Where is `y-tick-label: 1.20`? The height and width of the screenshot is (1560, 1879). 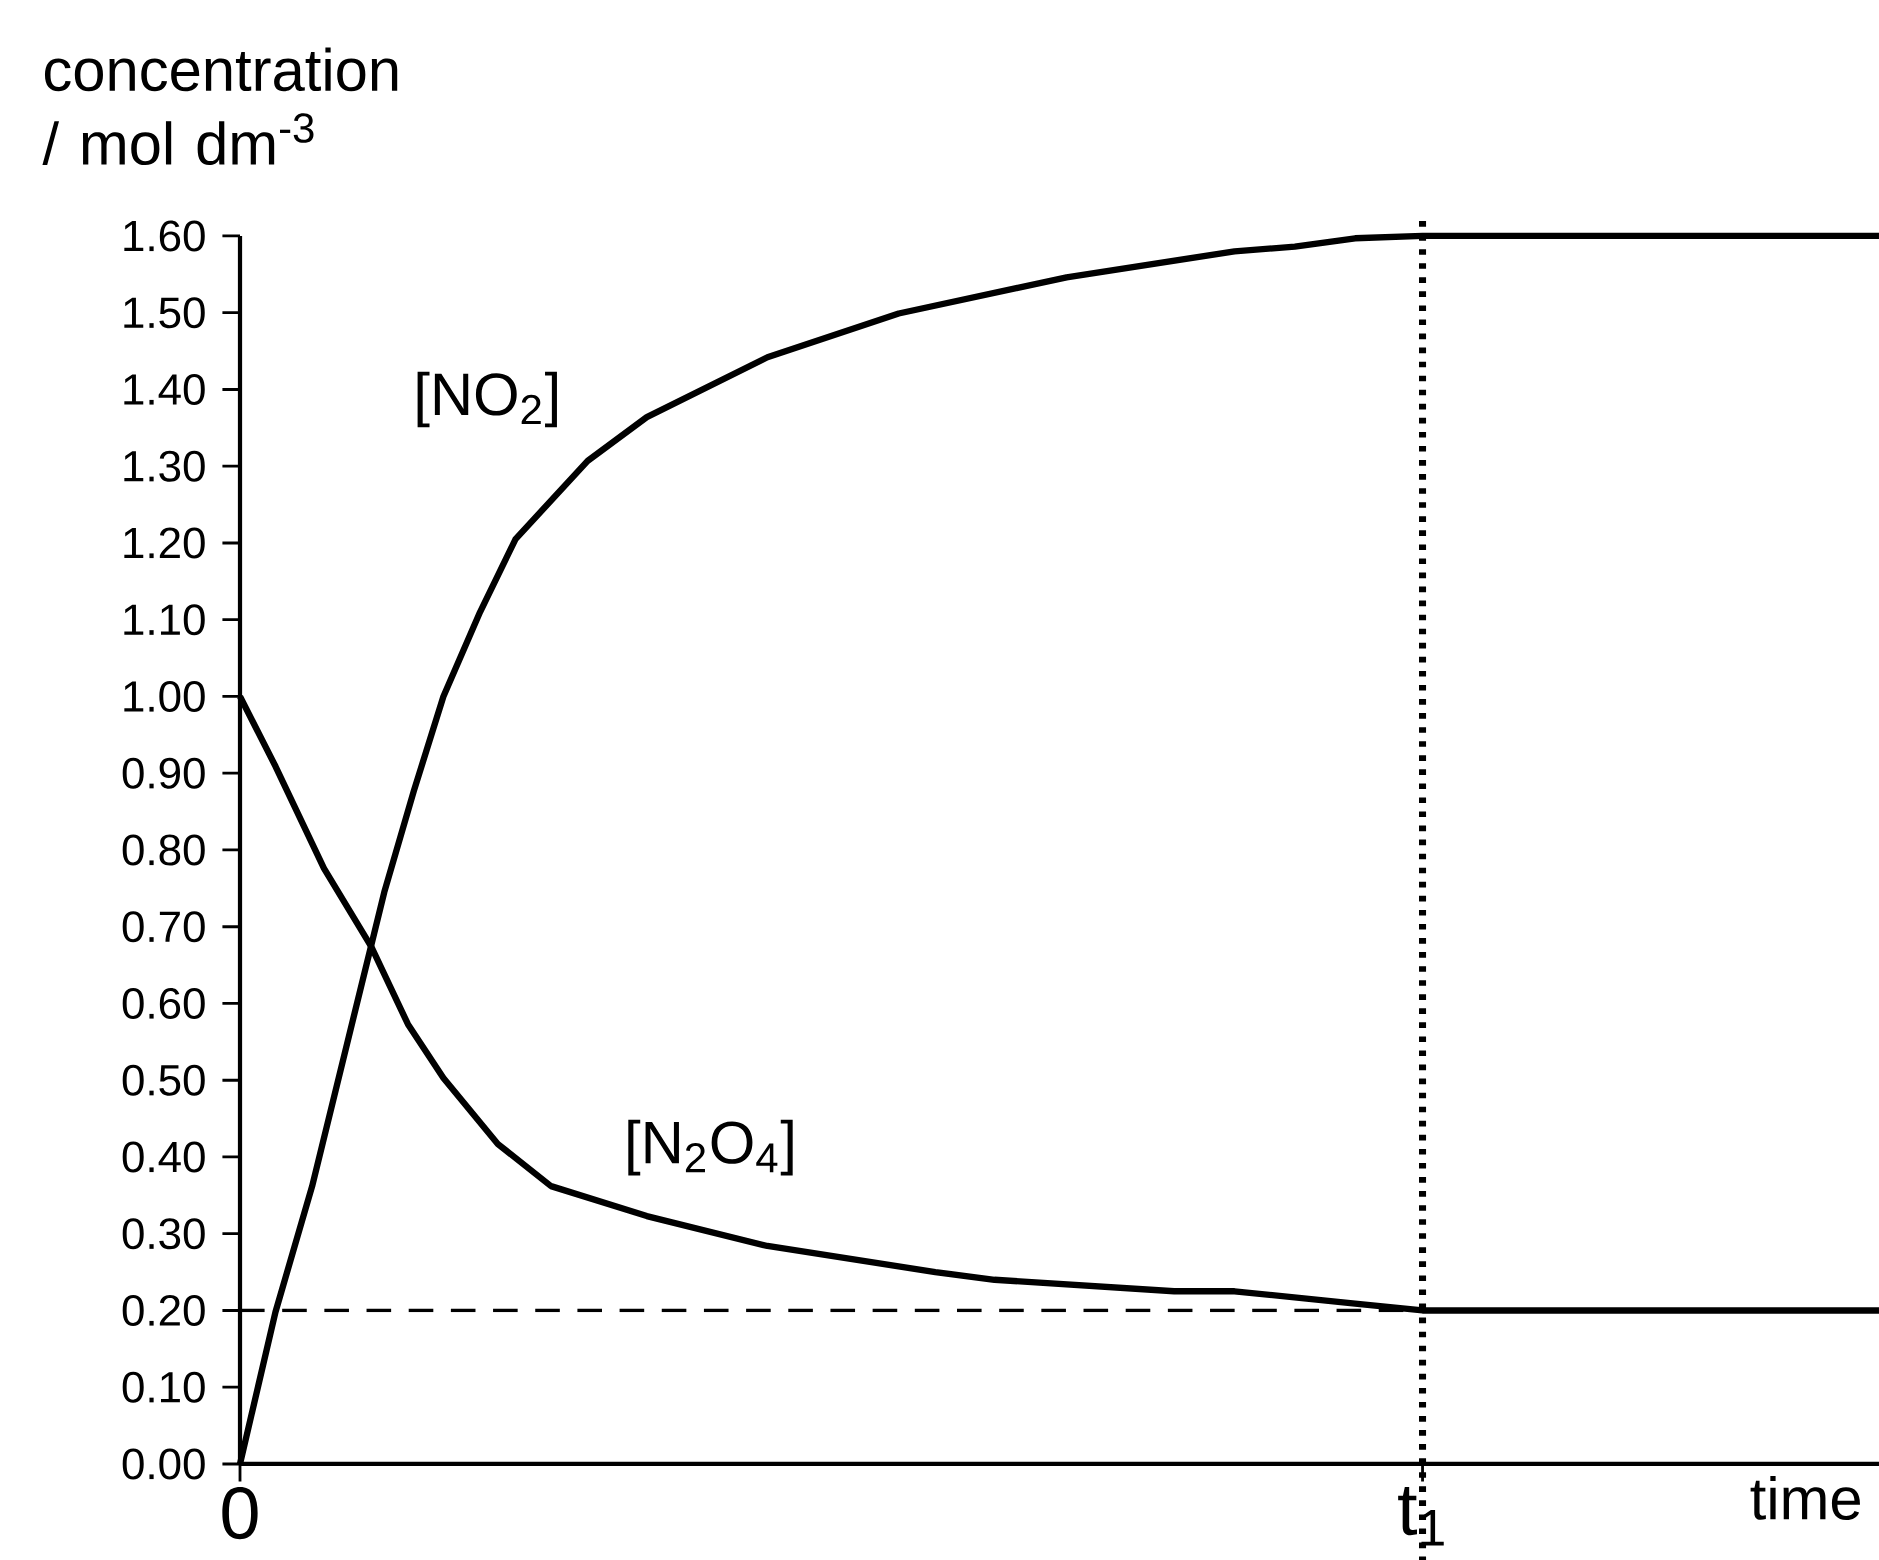 y-tick-label: 1.20 is located at coordinates (164, 543).